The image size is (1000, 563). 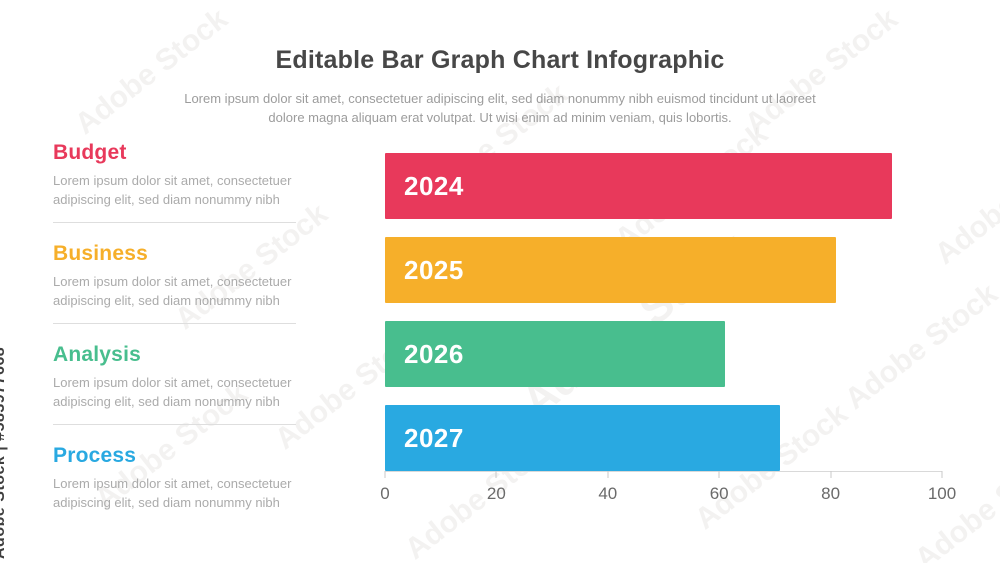 What do you see at coordinates (434, 437) in the screenshot?
I see `bar-value-label: 2027` at bounding box center [434, 437].